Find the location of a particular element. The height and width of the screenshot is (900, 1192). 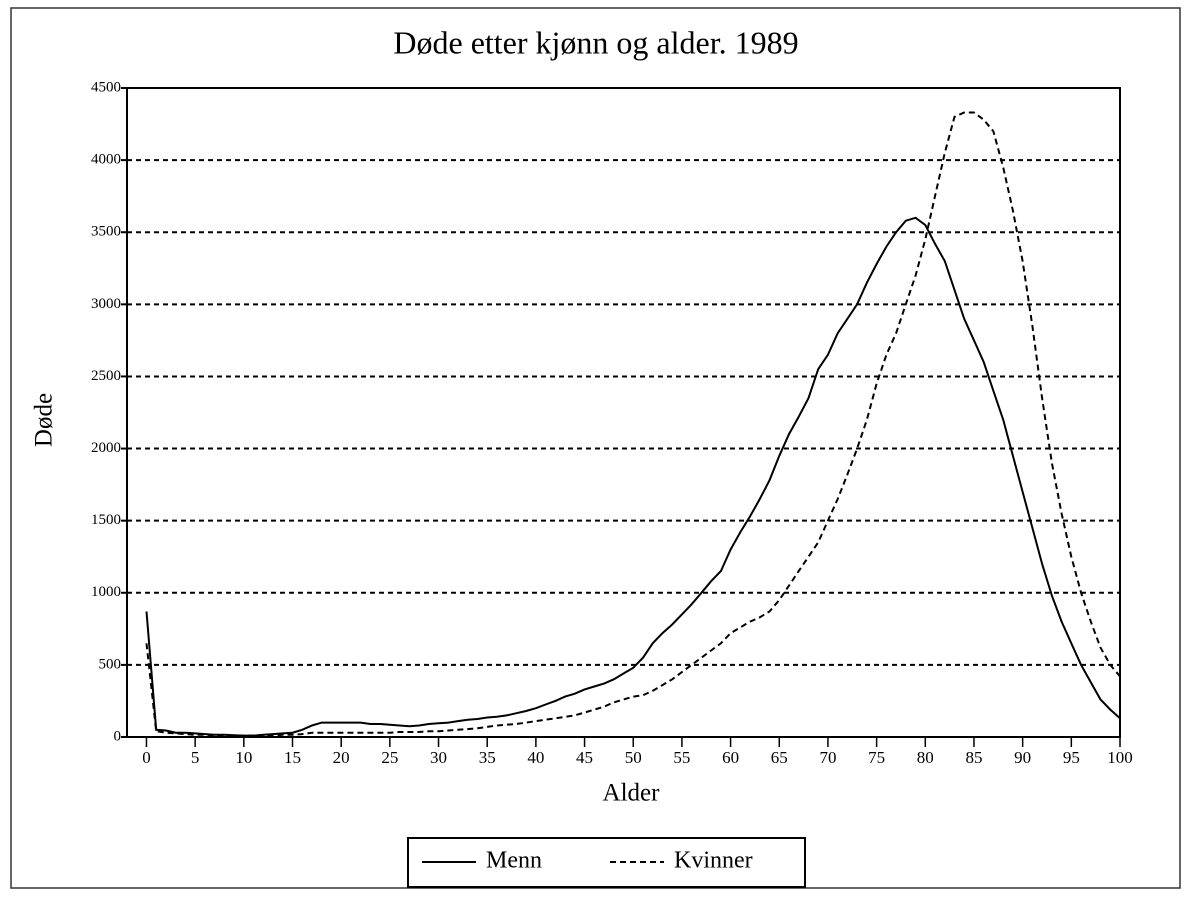

x-tick-label: 20 is located at coordinates (341, 757).